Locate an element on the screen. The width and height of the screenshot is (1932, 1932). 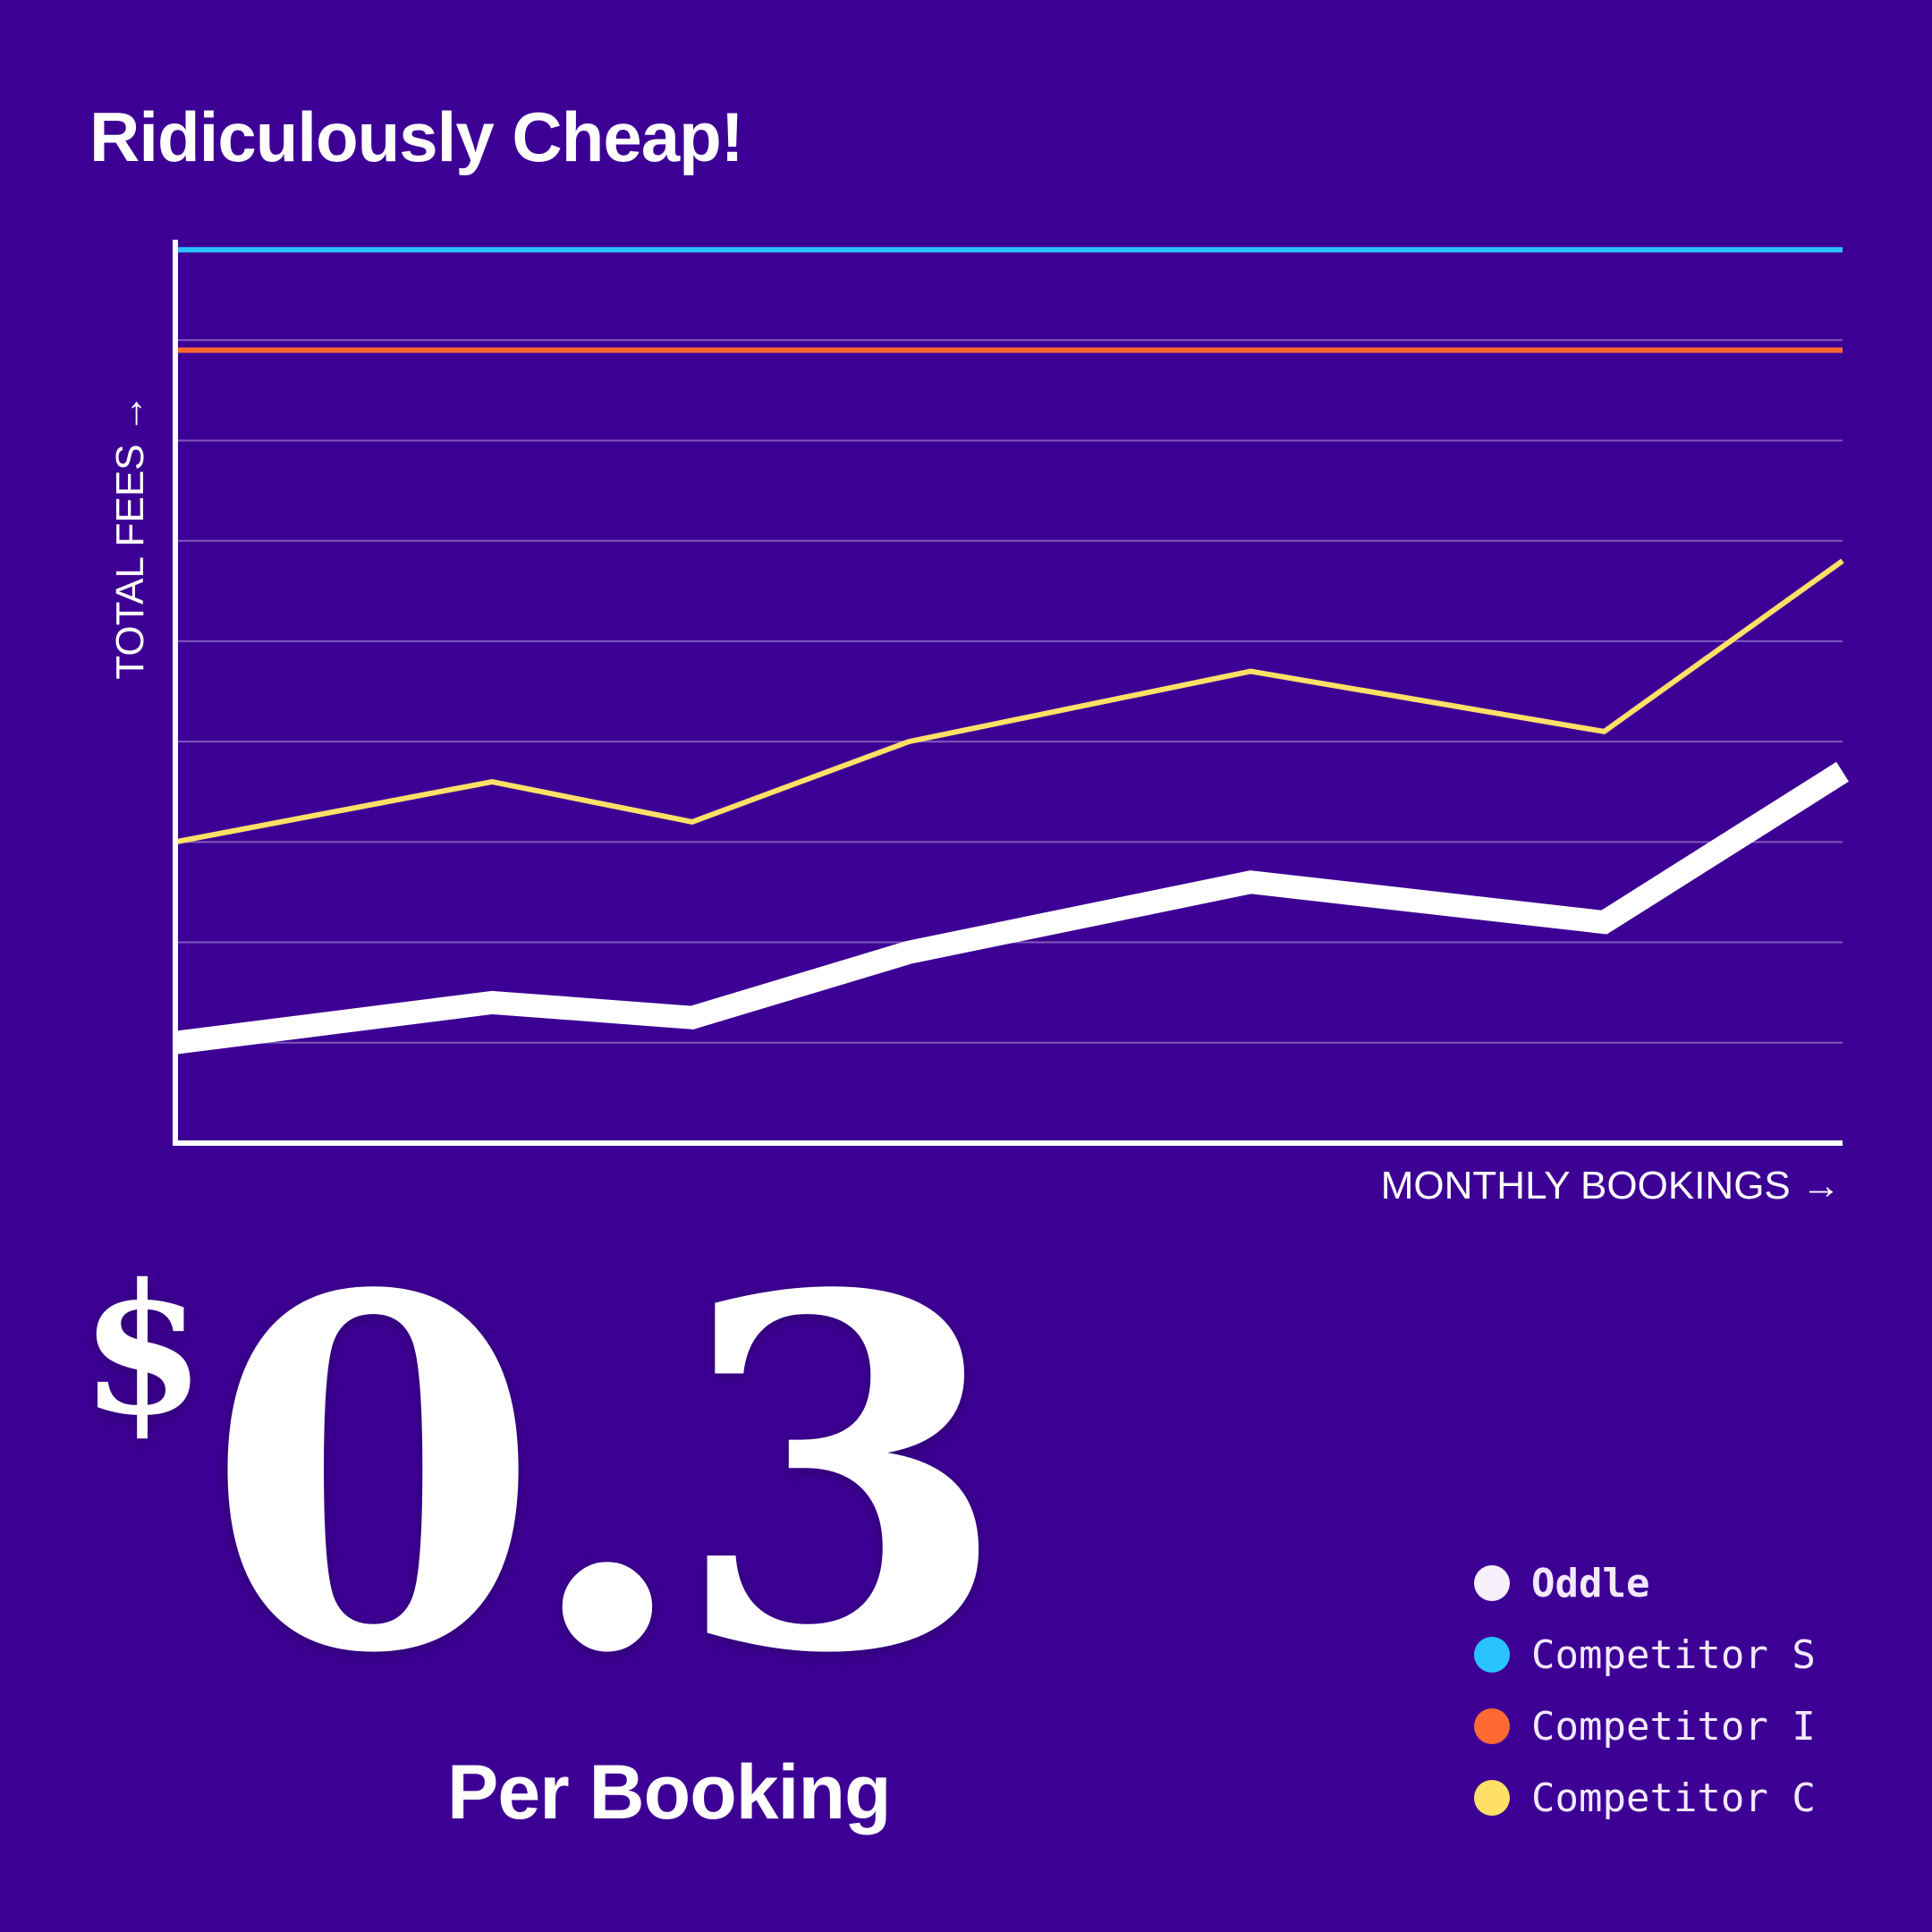
chart-title: Ridiculously Cheap! is located at coordinates (416, 136).